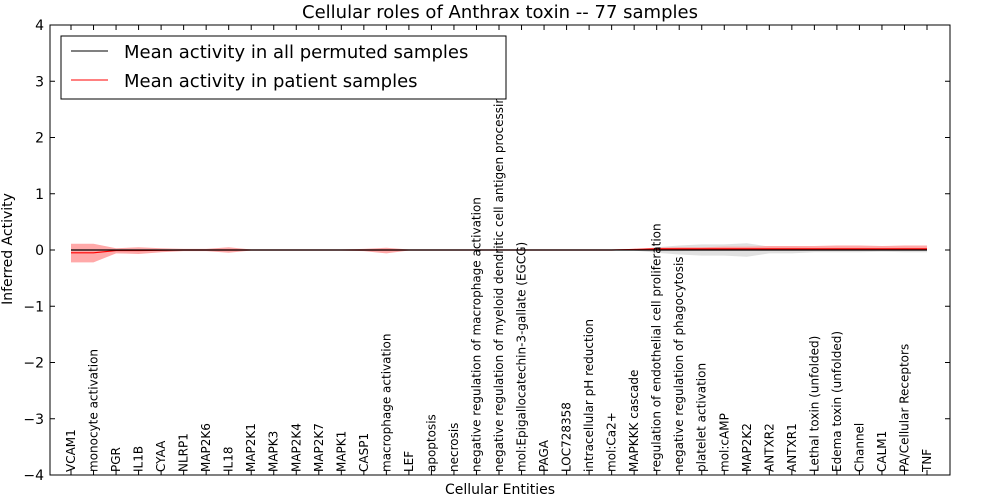 The height and width of the screenshot is (504, 1000). Describe the element at coordinates (139, 459) in the screenshot. I see `x-tick-label: IL1B` at that location.